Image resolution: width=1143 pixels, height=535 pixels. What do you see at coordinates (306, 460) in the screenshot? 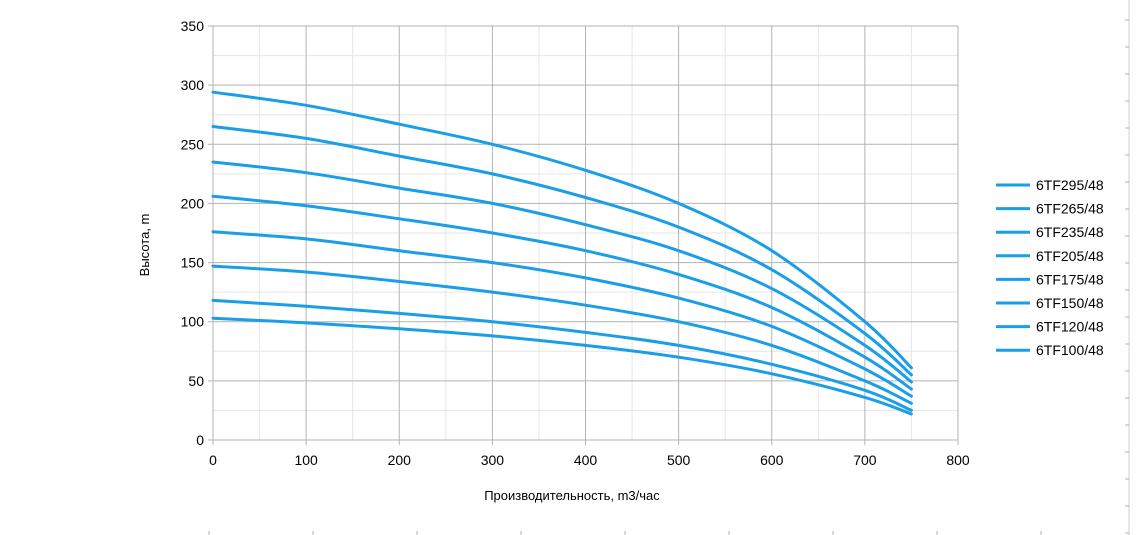
I see `x-tick-label: 100` at bounding box center [306, 460].